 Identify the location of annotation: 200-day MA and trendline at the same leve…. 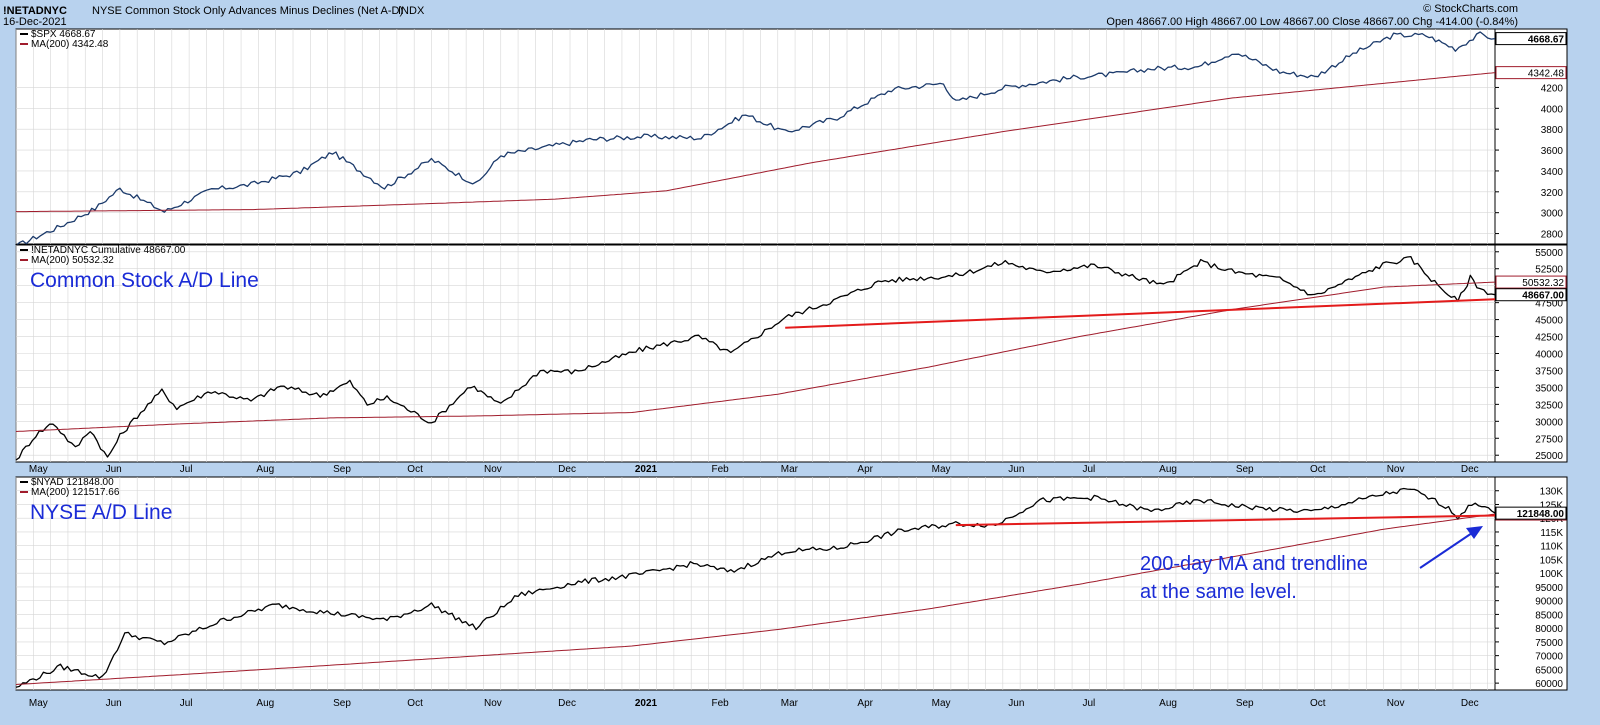
(1311, 564).